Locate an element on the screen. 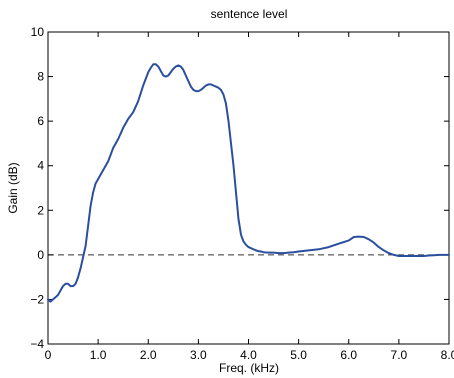 This screenshot has width=454, height=378. y-tick-label: 0 is located at coordinates (40, 255).